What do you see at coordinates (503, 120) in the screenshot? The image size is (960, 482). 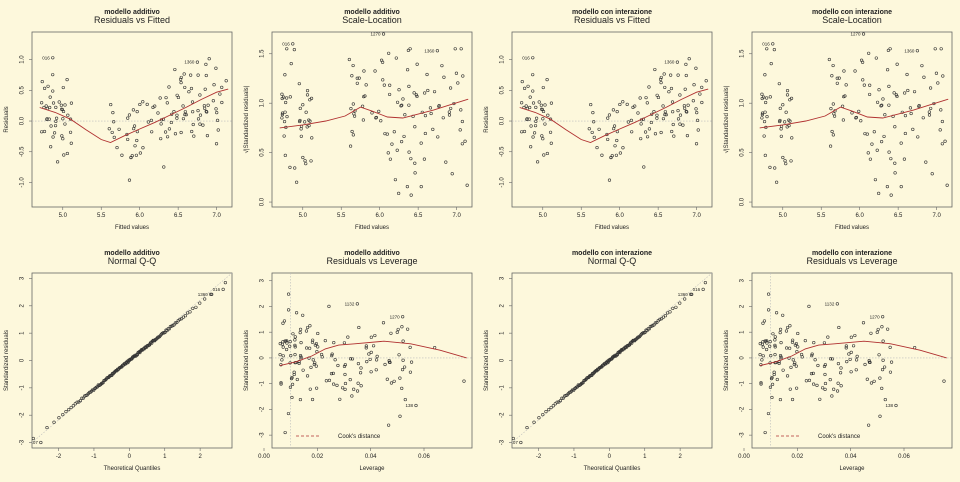 I see `y-tick-label: 0.0` at bounding box center [503, 120].